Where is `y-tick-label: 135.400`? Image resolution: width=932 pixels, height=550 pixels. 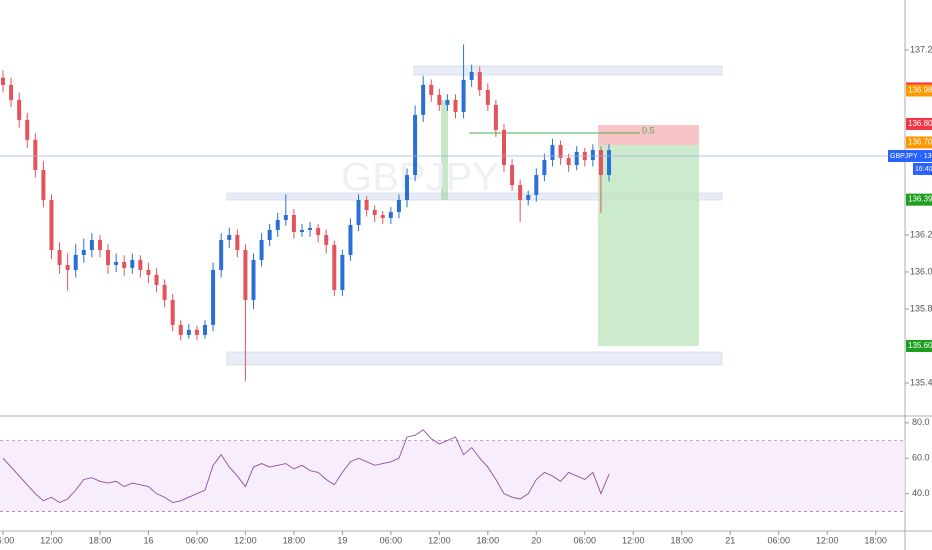
y-tick-label: 135.400 is located at coordinates (921, 382).